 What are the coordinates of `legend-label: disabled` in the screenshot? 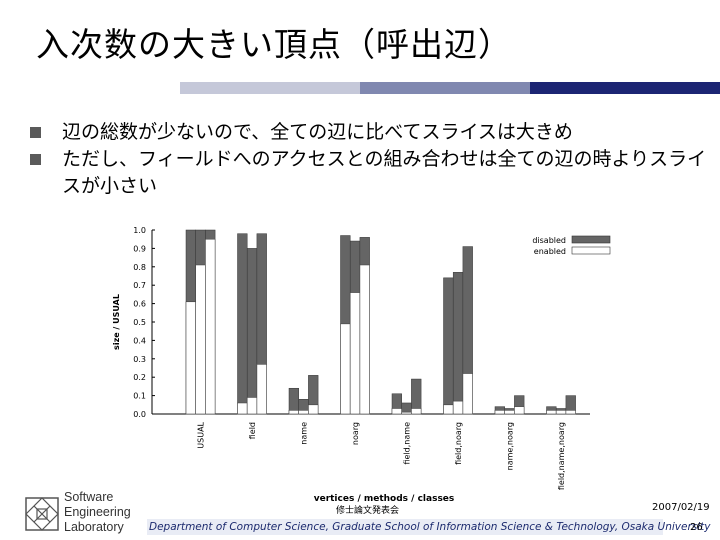 It's located at (549, 240).